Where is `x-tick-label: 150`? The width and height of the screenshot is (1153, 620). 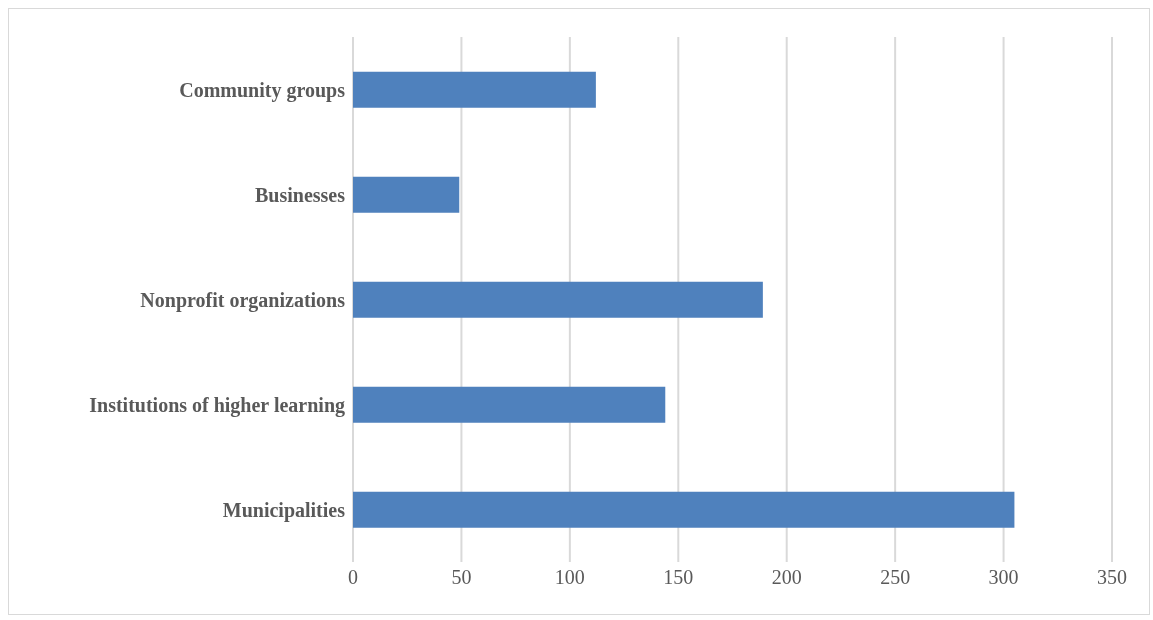 x-tick-label: 150 is located at coordinates (678, 577).